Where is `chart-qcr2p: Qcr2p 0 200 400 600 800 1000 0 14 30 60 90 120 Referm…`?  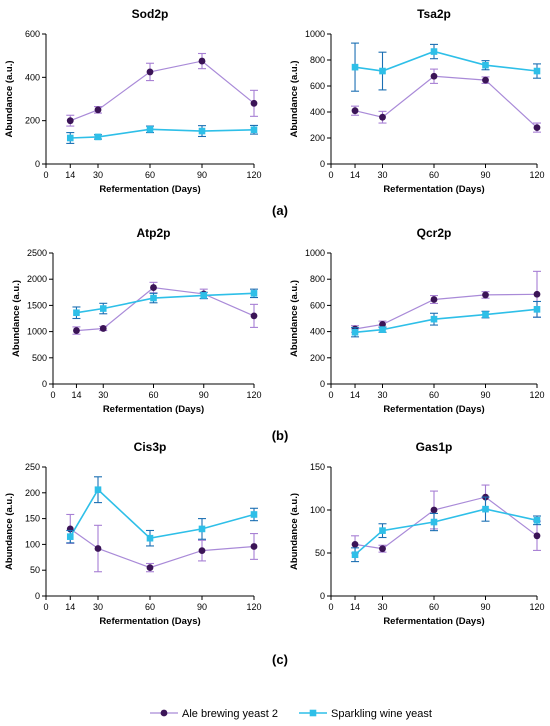
chart-qcr2p: Qcr2p 0 200 400 600 800 1000 0 14 30 60 90 120 Referm… is located at coordinates (417, 320).